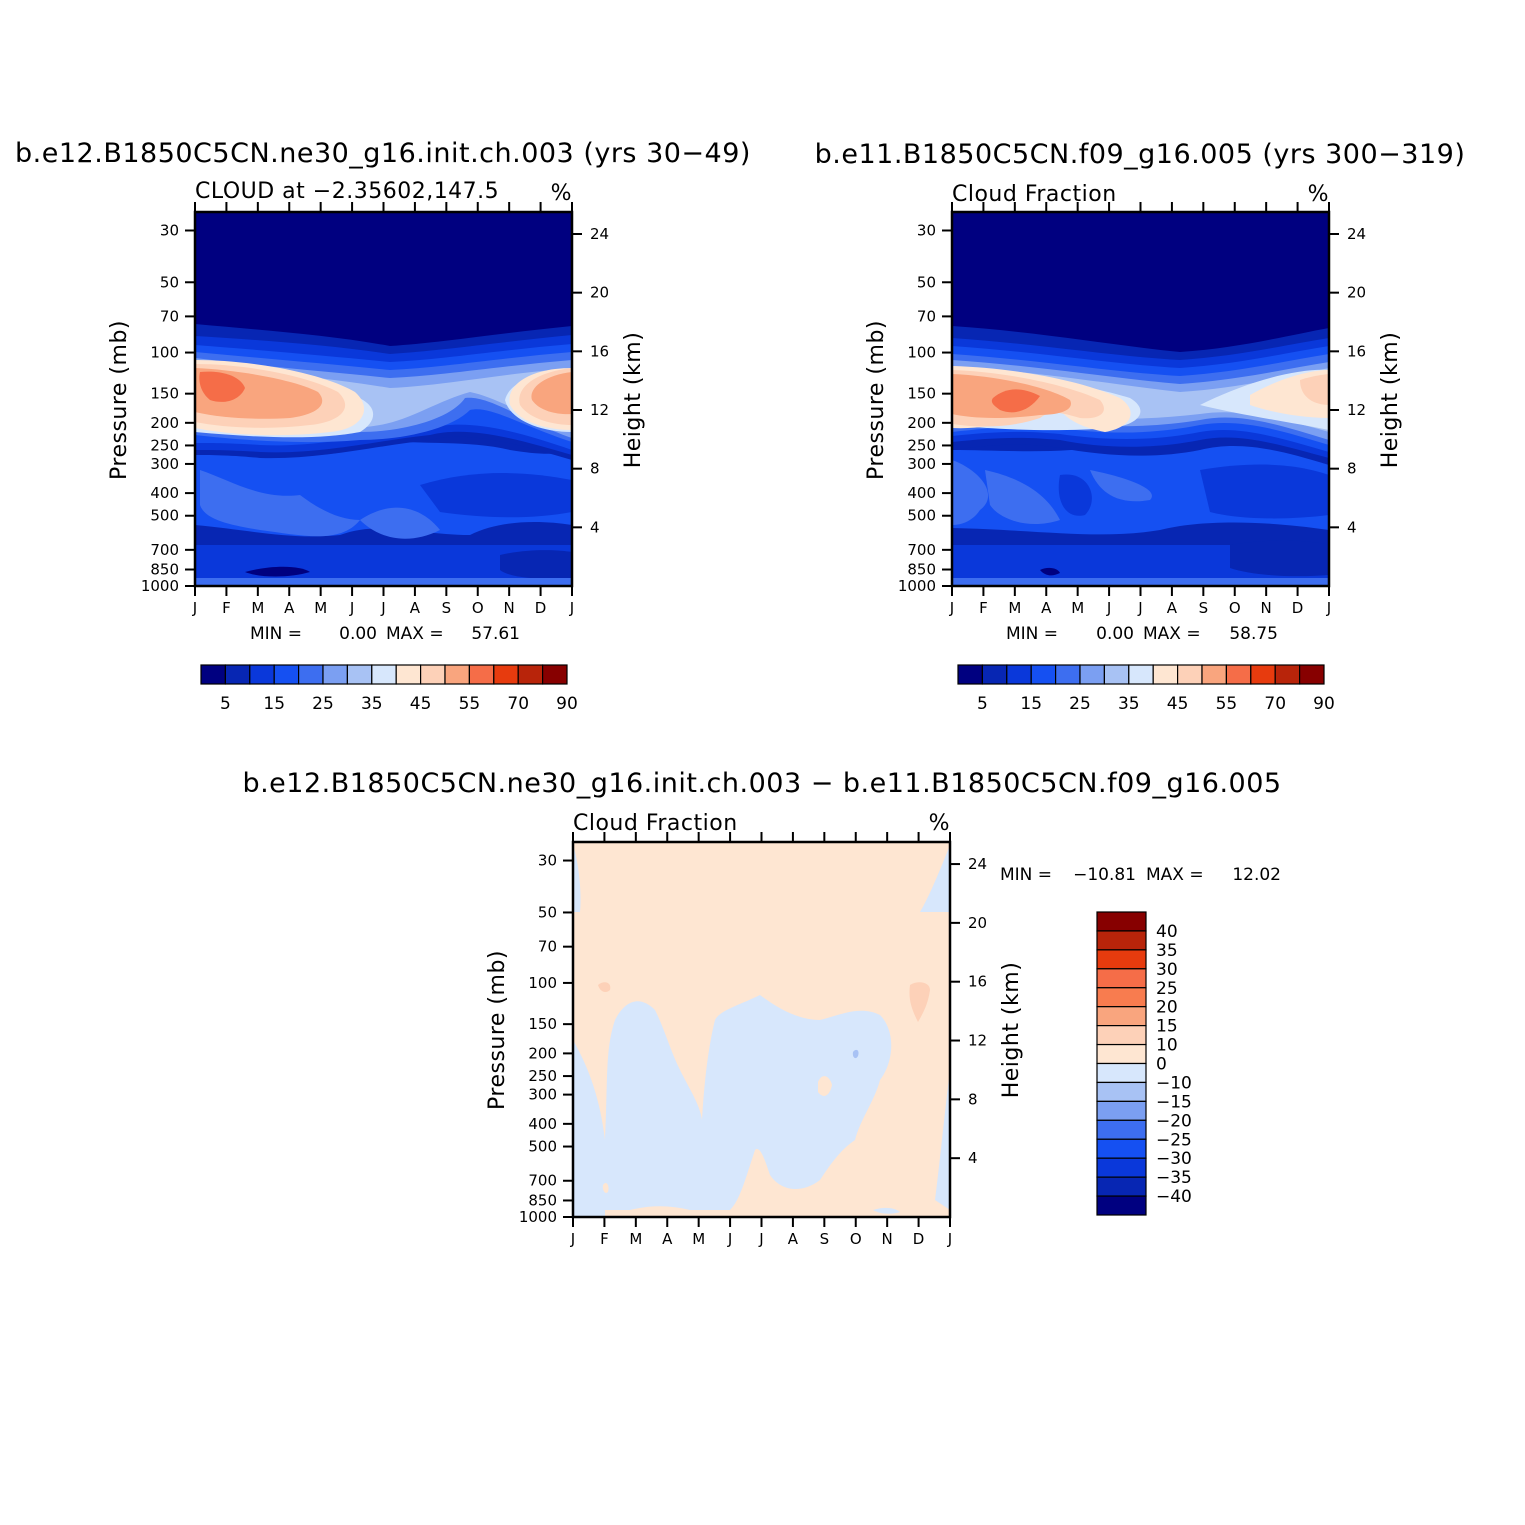  Describe the element at coordinates (1204, 608) in the screenshot. I see `x-tick-label: S` at that location.